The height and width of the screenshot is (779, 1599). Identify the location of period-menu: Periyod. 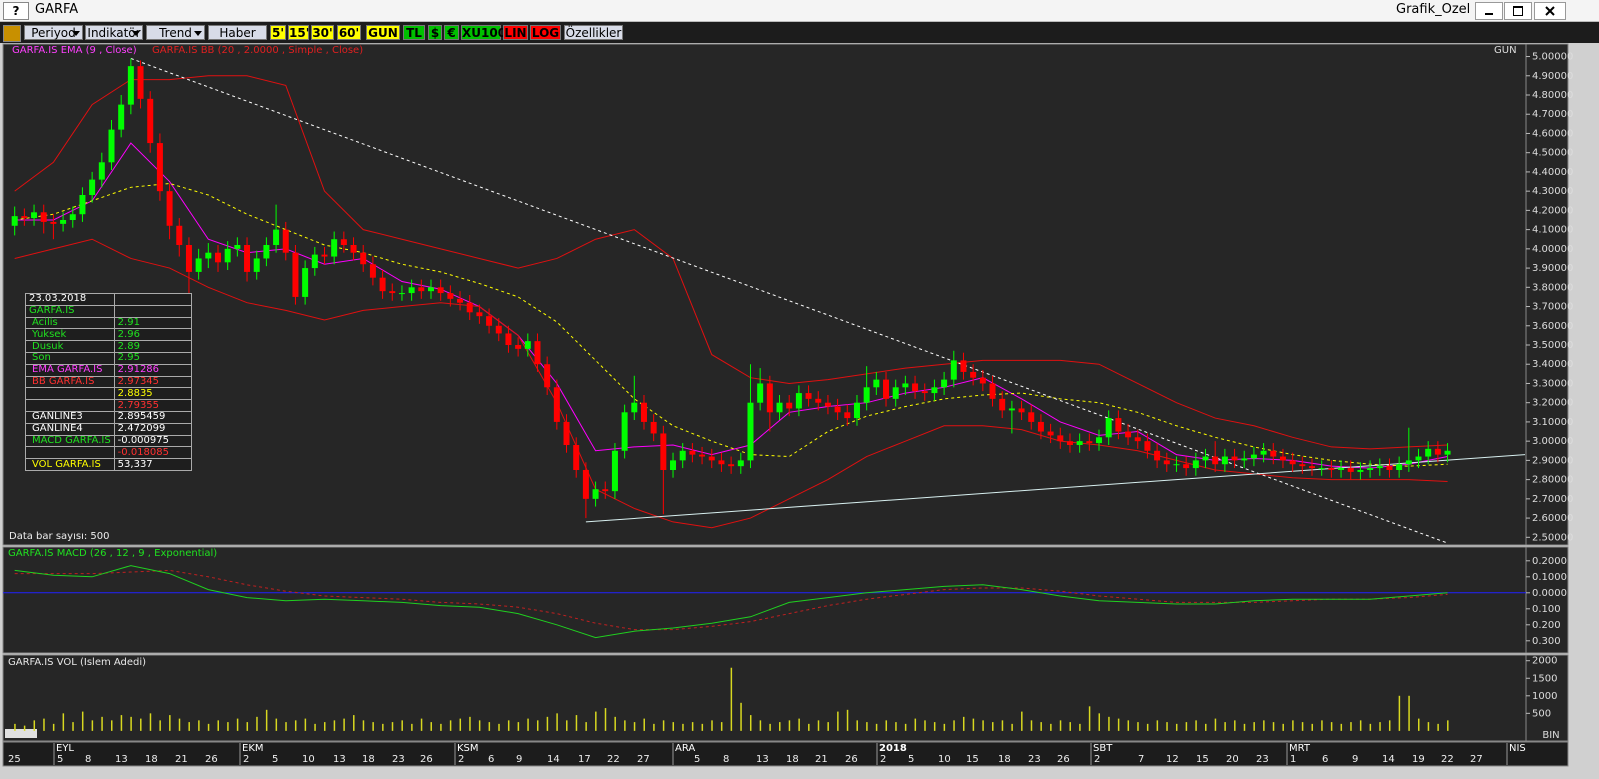
(53, 32).